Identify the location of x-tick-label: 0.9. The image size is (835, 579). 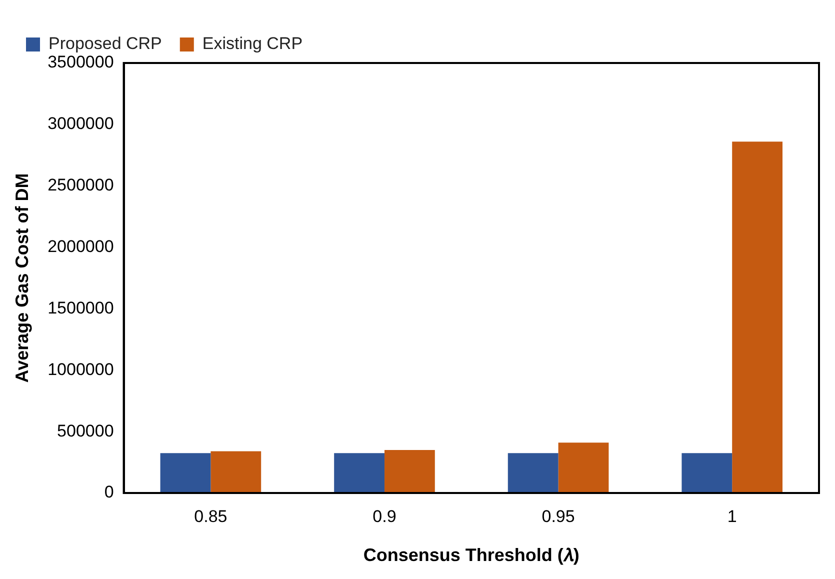
(384, 516).